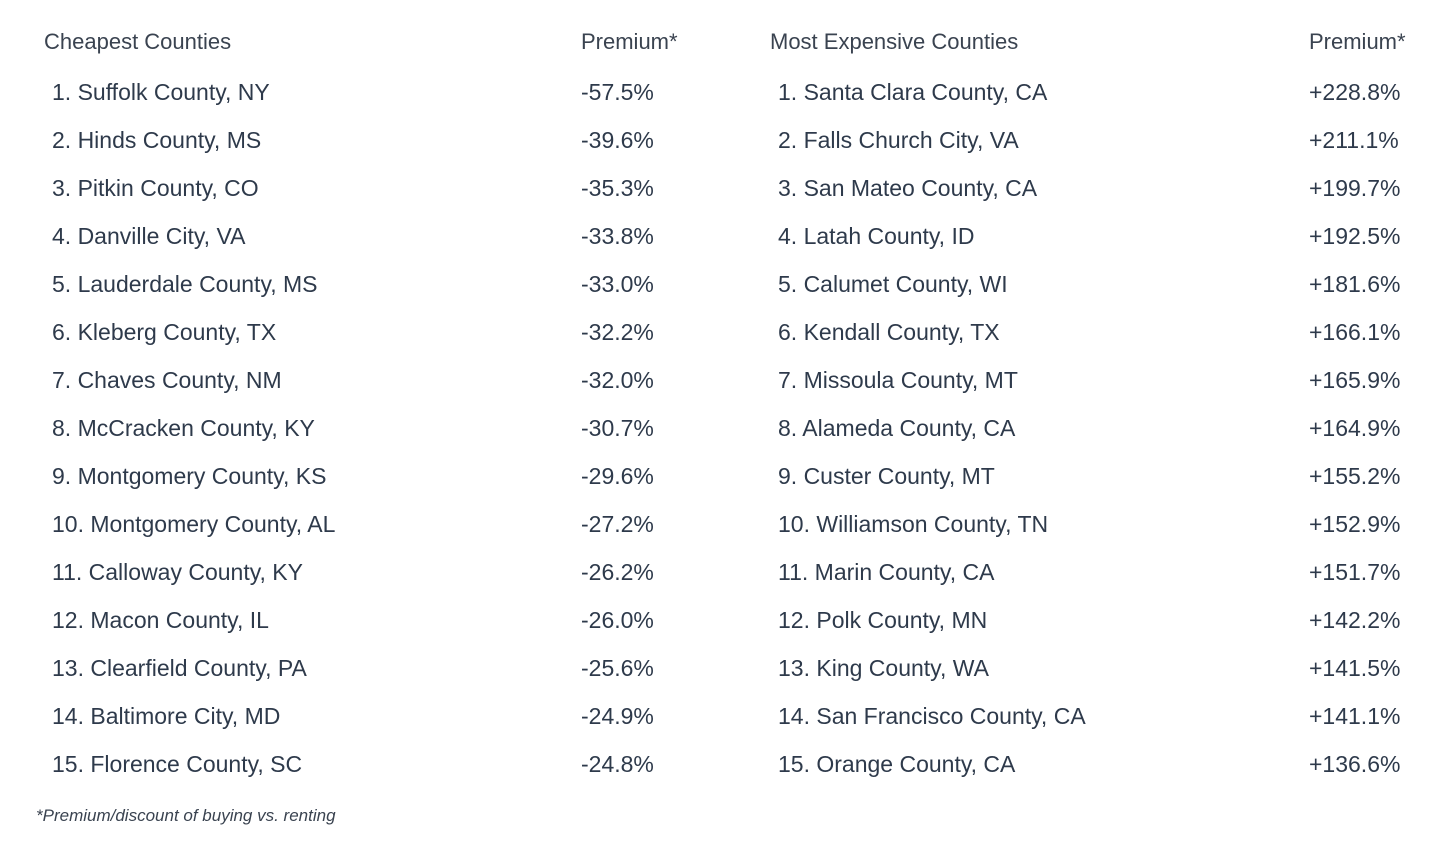 Image resolution: width=1450 pixels, height=850 pixels. What do you see at coordinates (629, 41) in the screenshot?
I see `cheapest-premium-header: Premium*` at bounding box center [629, 41].